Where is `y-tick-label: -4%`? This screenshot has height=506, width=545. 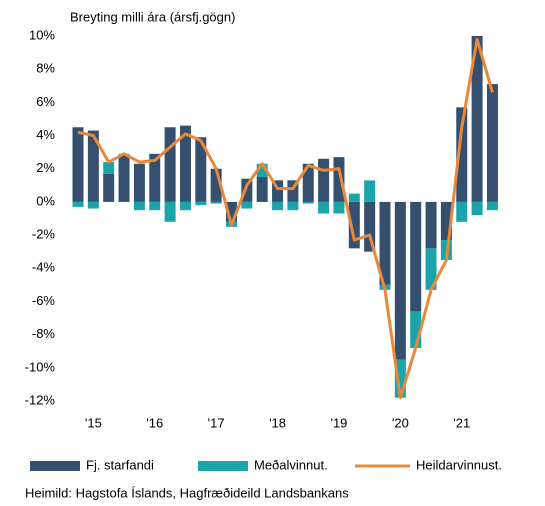 y-tick-label: -4% is located at coordinates (44, 267).